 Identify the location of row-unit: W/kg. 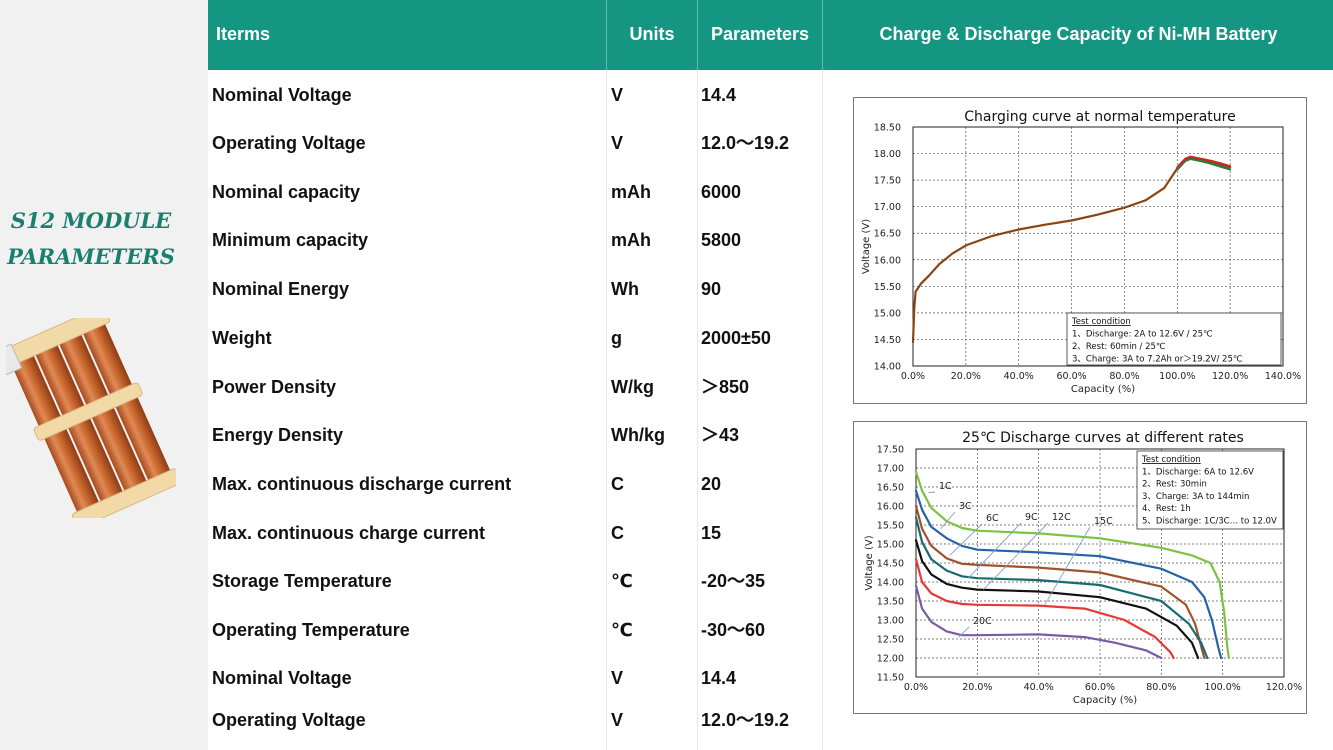
(632, 387).